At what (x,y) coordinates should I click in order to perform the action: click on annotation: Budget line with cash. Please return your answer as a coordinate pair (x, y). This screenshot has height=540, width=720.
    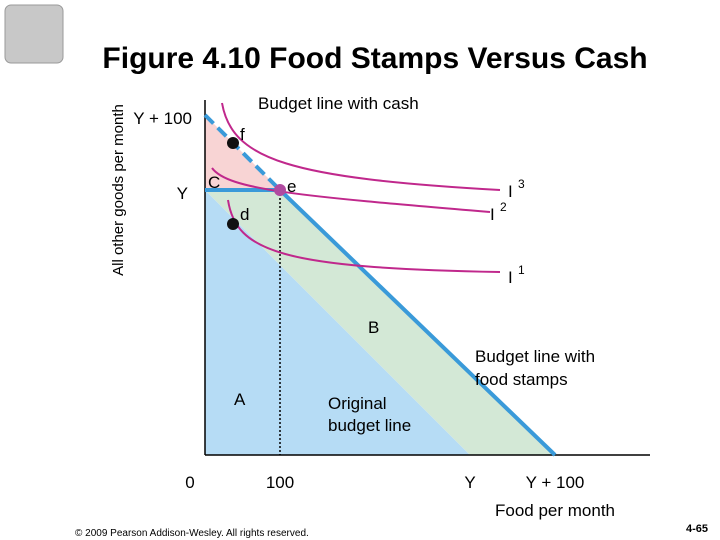
    Looking at the image, I should click on (338, 103).